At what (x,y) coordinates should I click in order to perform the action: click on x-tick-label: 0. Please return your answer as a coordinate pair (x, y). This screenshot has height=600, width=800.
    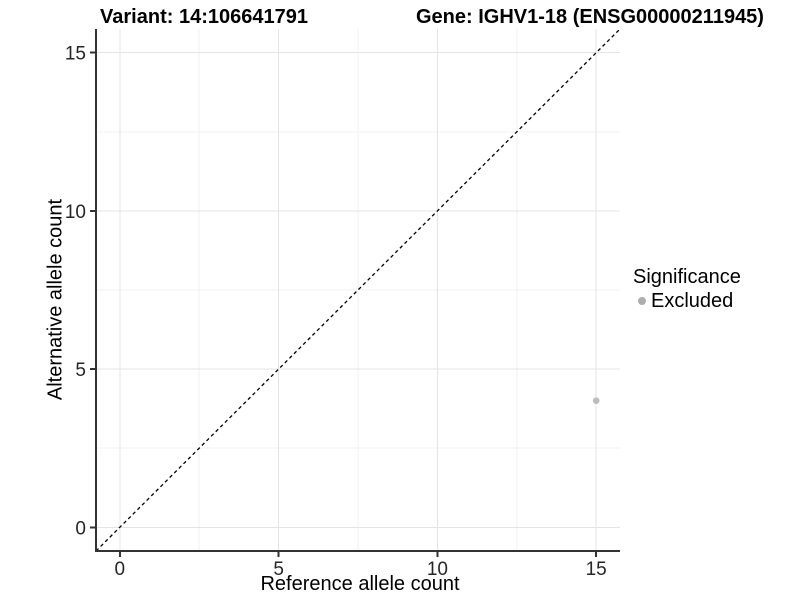
    Looking at the image, I should click on (120, 569).